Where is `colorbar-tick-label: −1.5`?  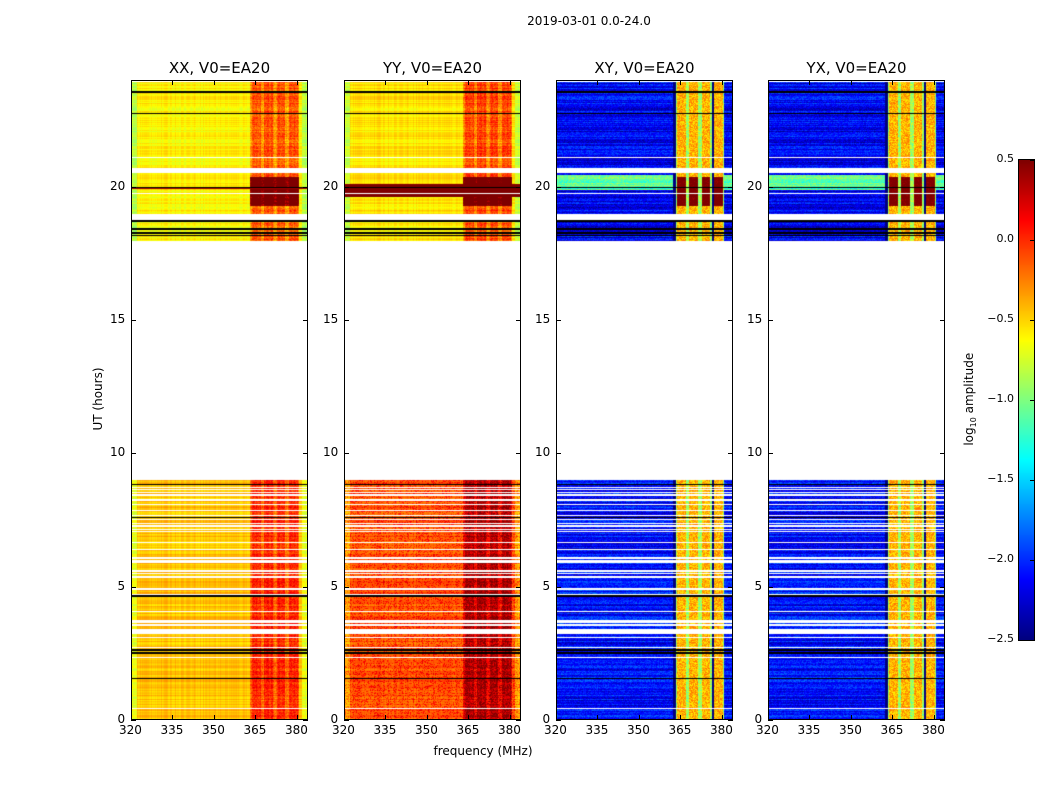 colorbar-tick-label: −1.5 is located at coordinates (1000, 478).